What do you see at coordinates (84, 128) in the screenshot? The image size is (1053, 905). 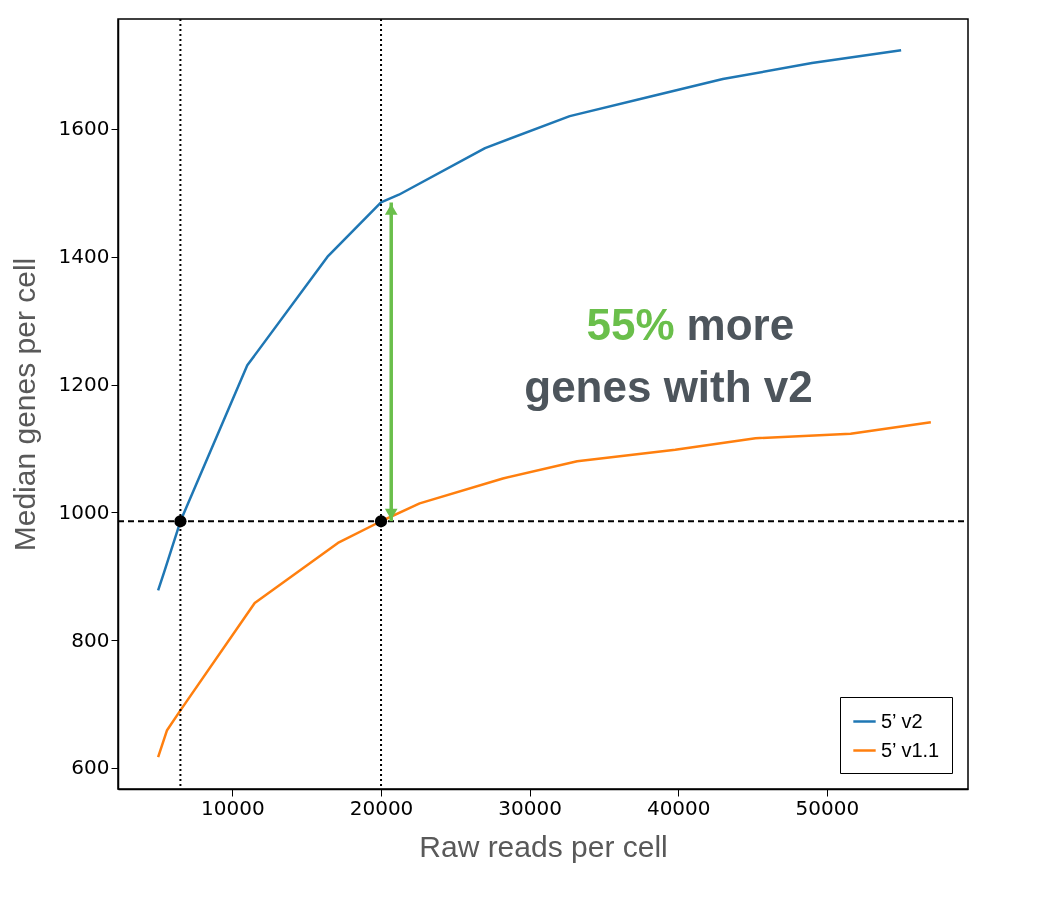 I see `y-tick-label: 1600` at bounding box center [84, 128].